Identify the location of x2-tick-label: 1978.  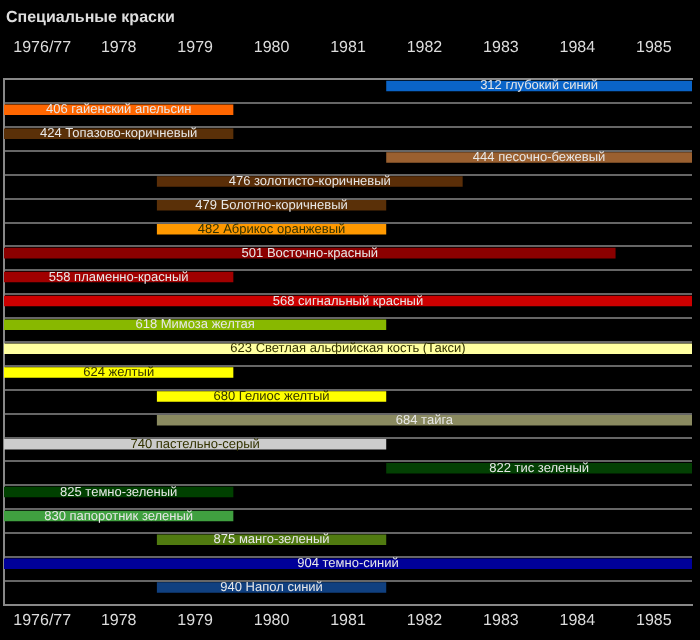
(119, 47).